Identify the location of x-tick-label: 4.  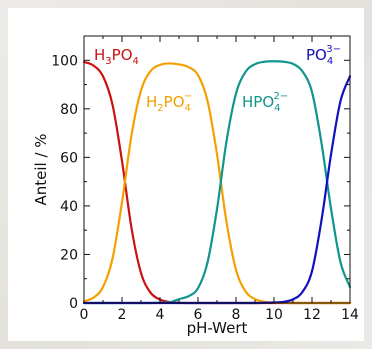
(160, 315).